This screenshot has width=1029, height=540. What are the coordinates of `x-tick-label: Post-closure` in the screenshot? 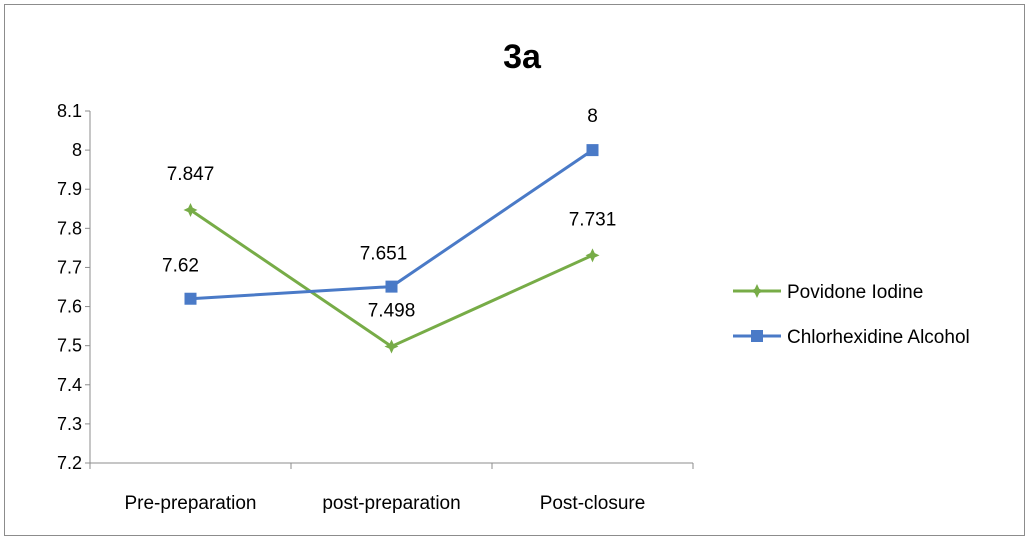 It's located at (593, 503).